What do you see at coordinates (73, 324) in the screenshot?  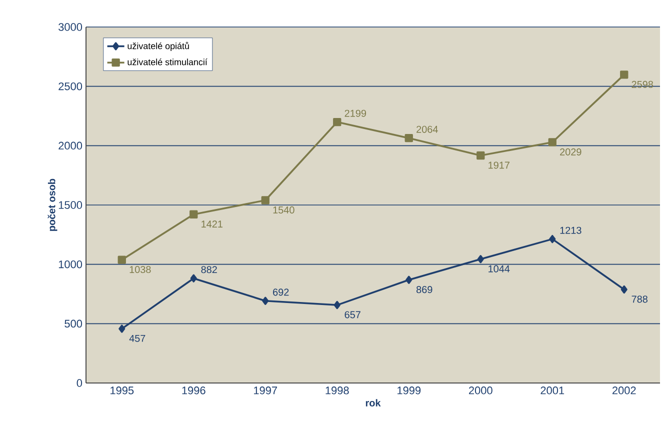 I see `y-tick-label: 500` at bounding box center [73, 324].